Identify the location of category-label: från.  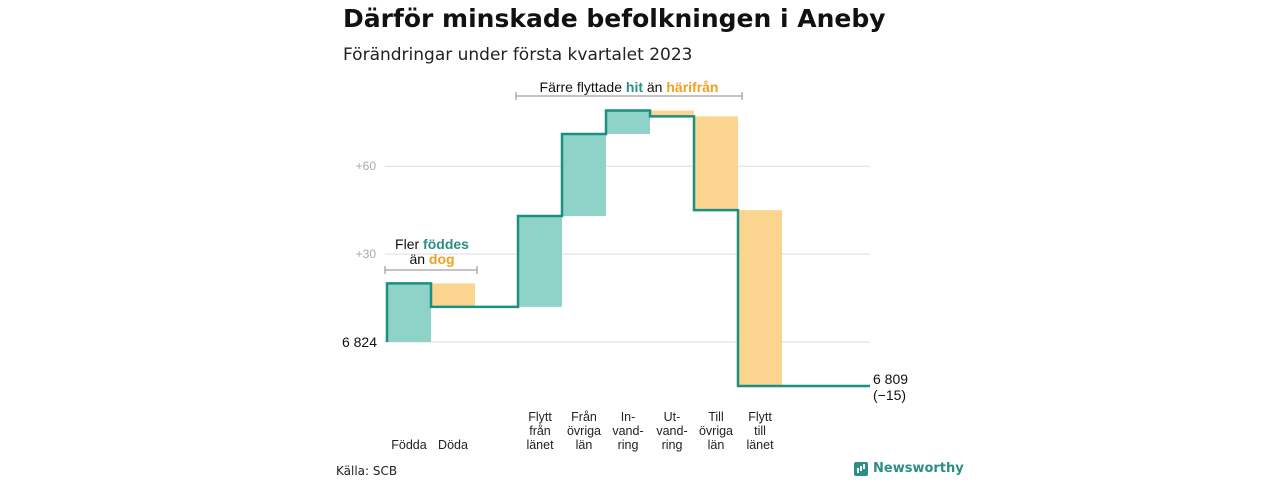
(540, 431).